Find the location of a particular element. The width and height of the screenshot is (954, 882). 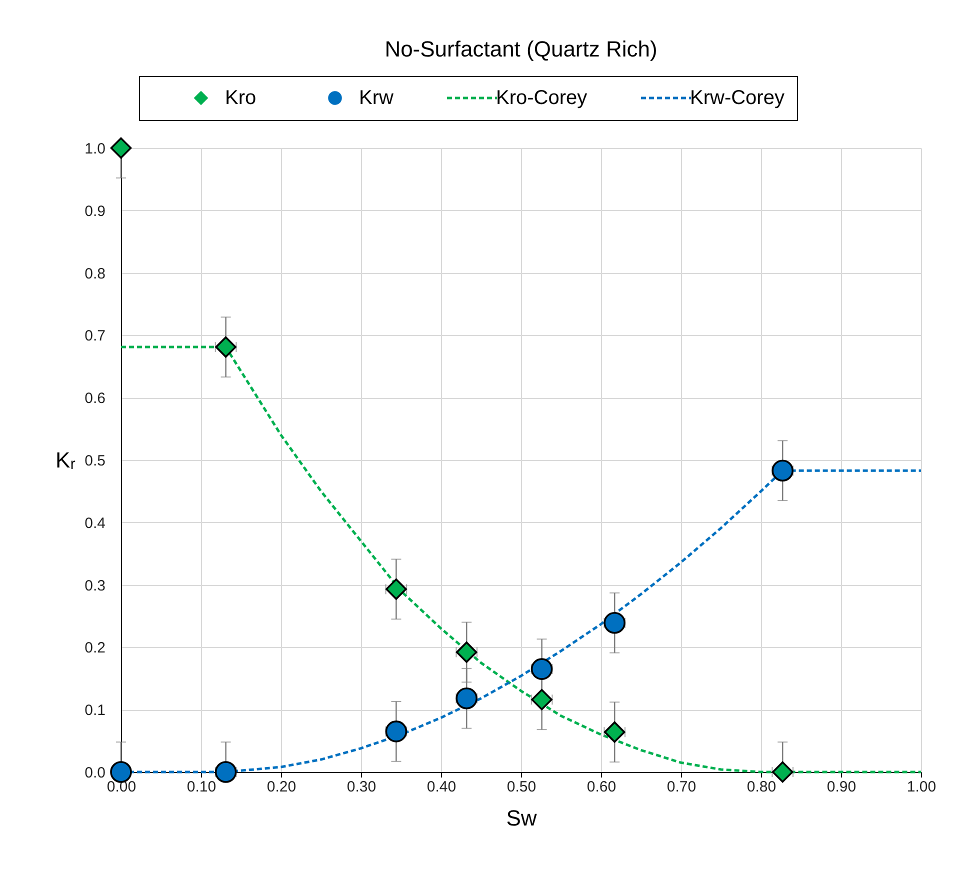

y-tick-label: 0.2 is located at coordinates (95, 648).